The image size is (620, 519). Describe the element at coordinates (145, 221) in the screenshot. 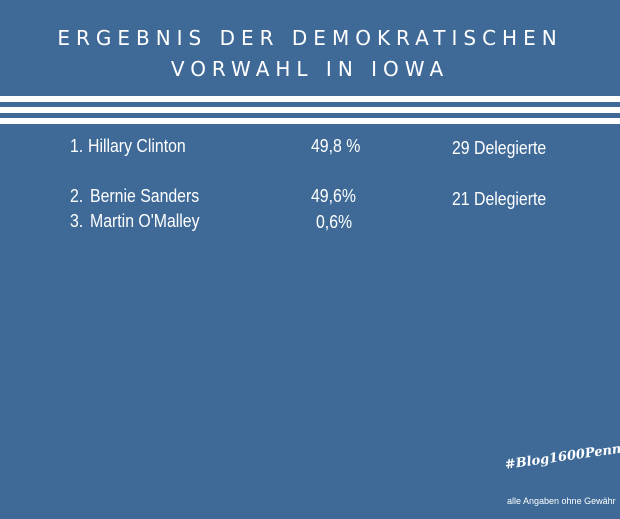

I see `candidate-name: Martin O'Malley` at that location.